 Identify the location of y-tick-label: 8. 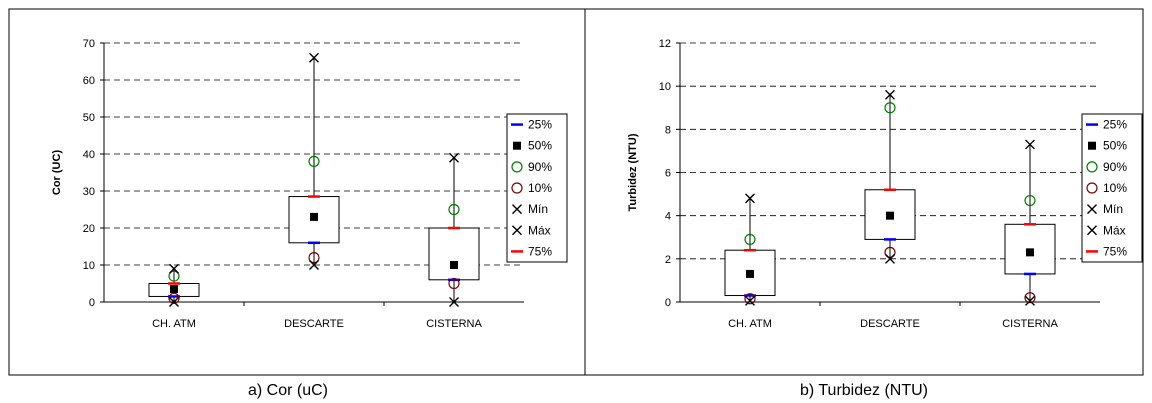
(668, 130).